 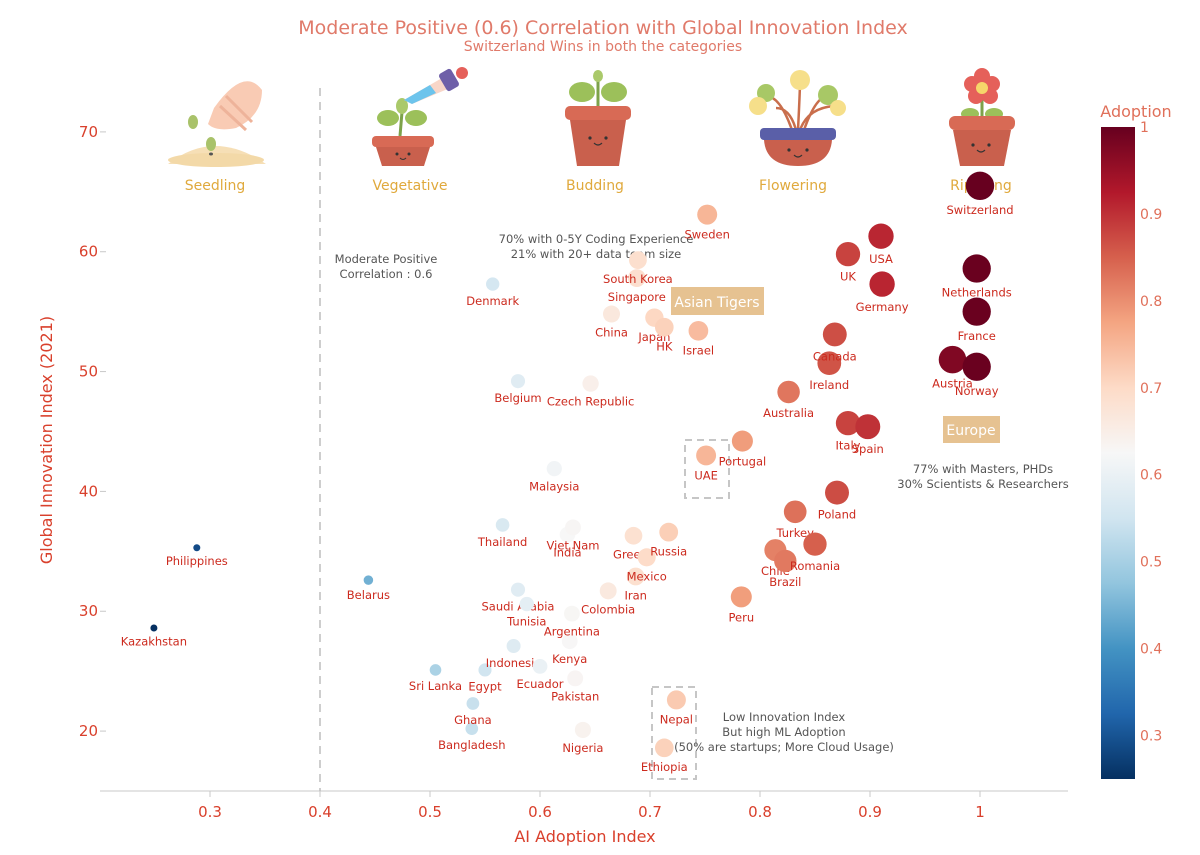 I want to click on stage-label-budding: Budding, so click(x=595, y=186).